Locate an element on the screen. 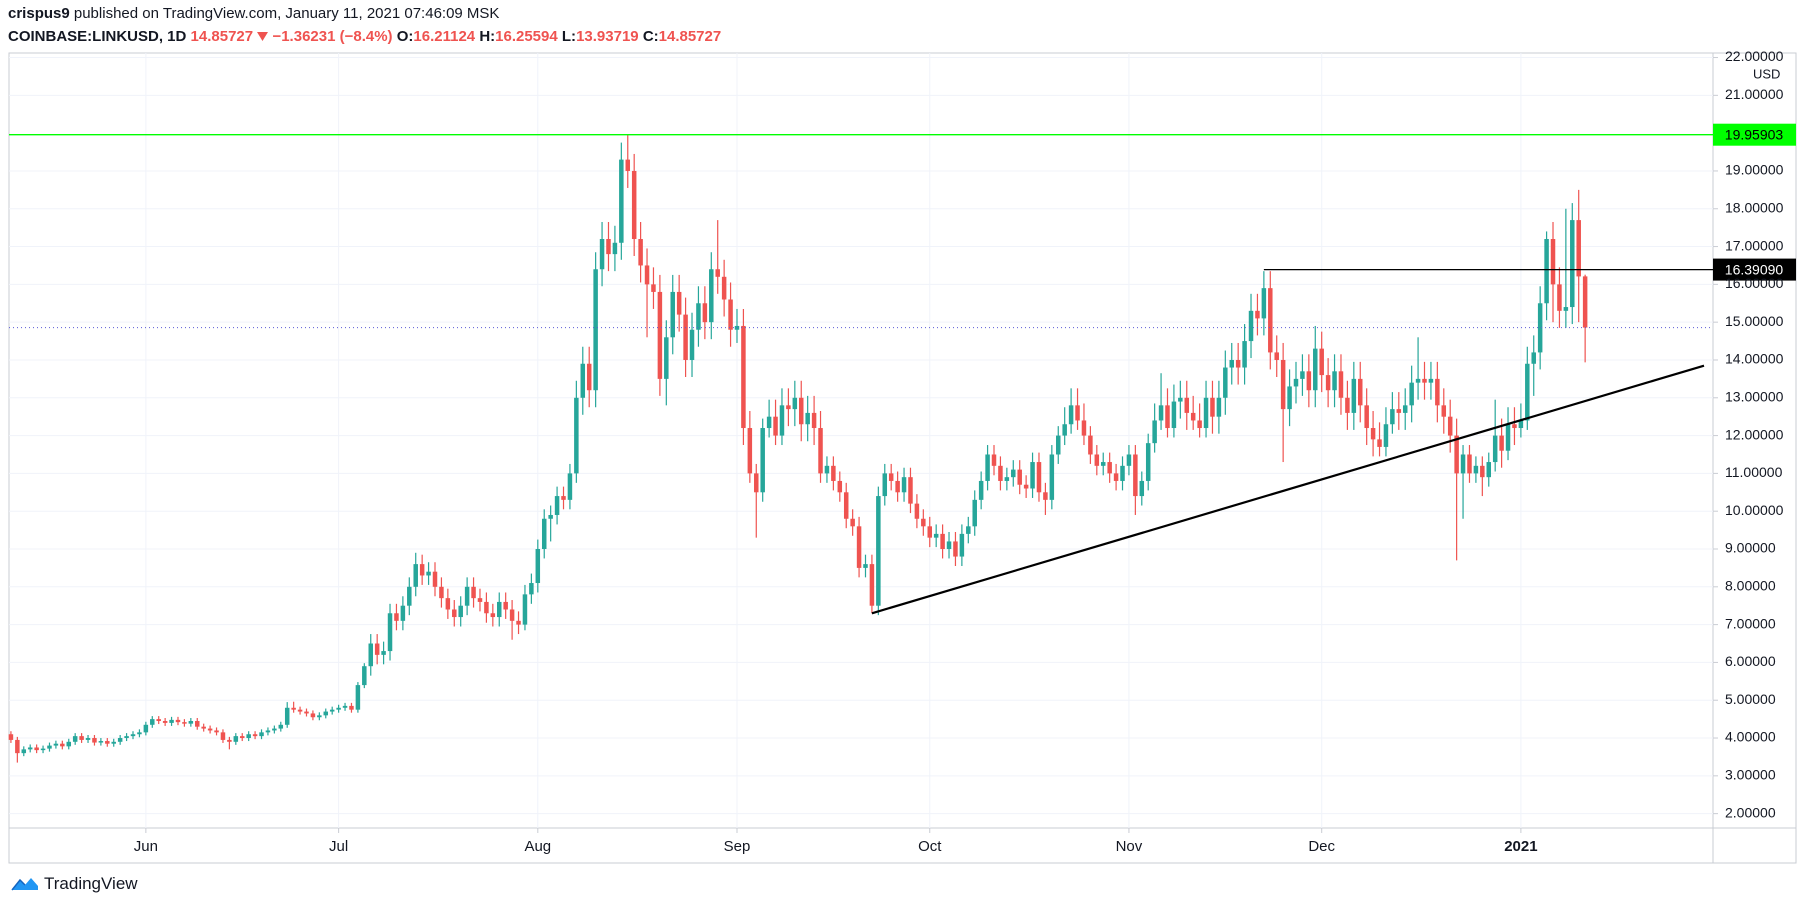 The height and width of the screenshot is (911, 1805). x-tick-label: Sep is located at coordinates (737, 846).